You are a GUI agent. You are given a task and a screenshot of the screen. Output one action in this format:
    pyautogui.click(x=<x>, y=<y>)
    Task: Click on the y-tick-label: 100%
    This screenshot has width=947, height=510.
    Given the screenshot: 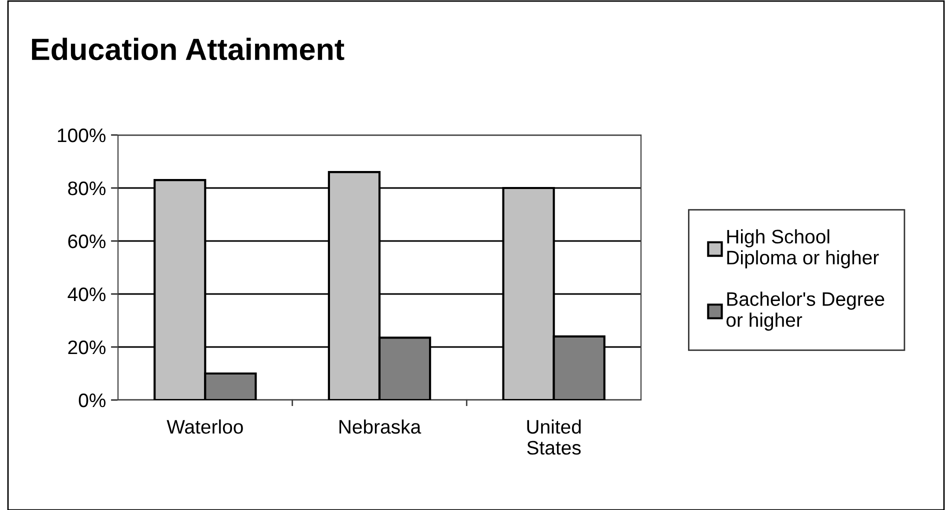 What is the action you would take?
    pyautogui.click(x=82, y=135)
    